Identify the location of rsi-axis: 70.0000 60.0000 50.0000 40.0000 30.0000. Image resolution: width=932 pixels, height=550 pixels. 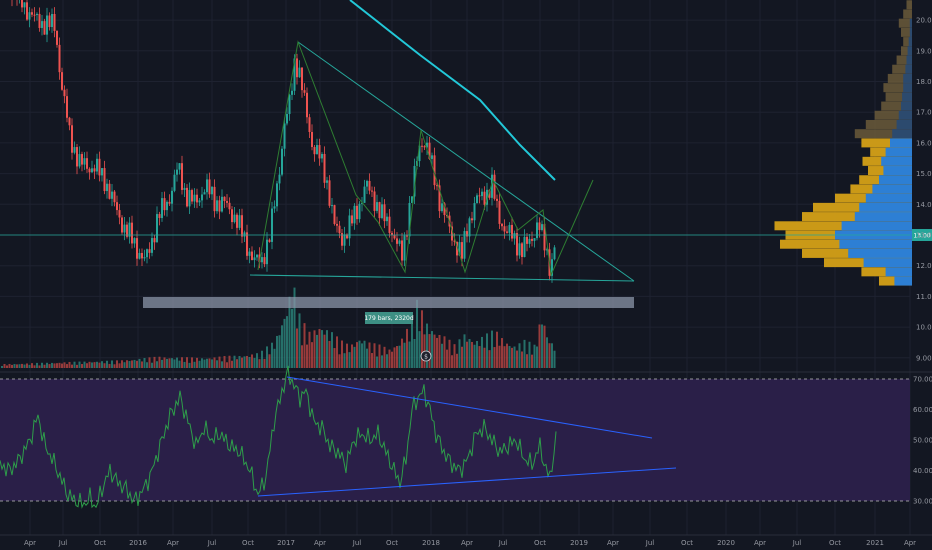
(922, 441).